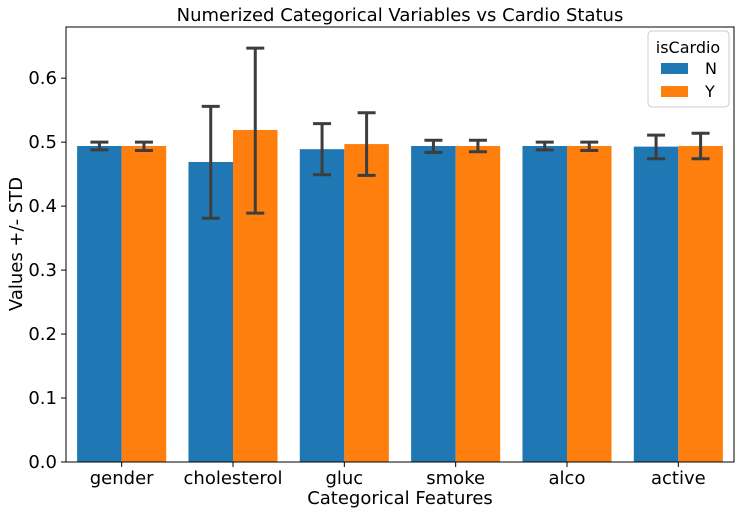 This screenshot has width=741, height=520. Describe the element at coordinates (398, 475) in the screenshot. I see `x-axis: gender cholesterol gluc smoke alco active` at that location.